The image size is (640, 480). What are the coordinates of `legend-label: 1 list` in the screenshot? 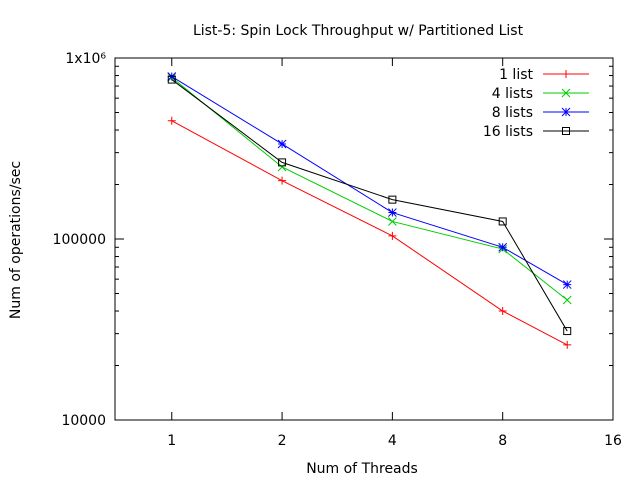 It's located at (516, 75).